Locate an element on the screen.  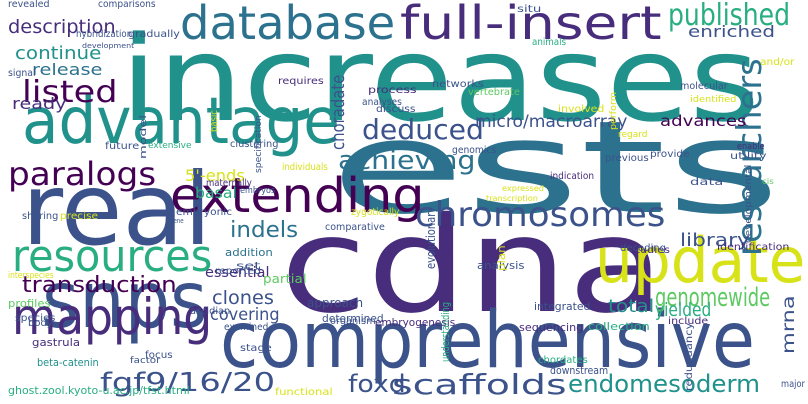
cloud-word: advances is located at coordinates (703, 121).